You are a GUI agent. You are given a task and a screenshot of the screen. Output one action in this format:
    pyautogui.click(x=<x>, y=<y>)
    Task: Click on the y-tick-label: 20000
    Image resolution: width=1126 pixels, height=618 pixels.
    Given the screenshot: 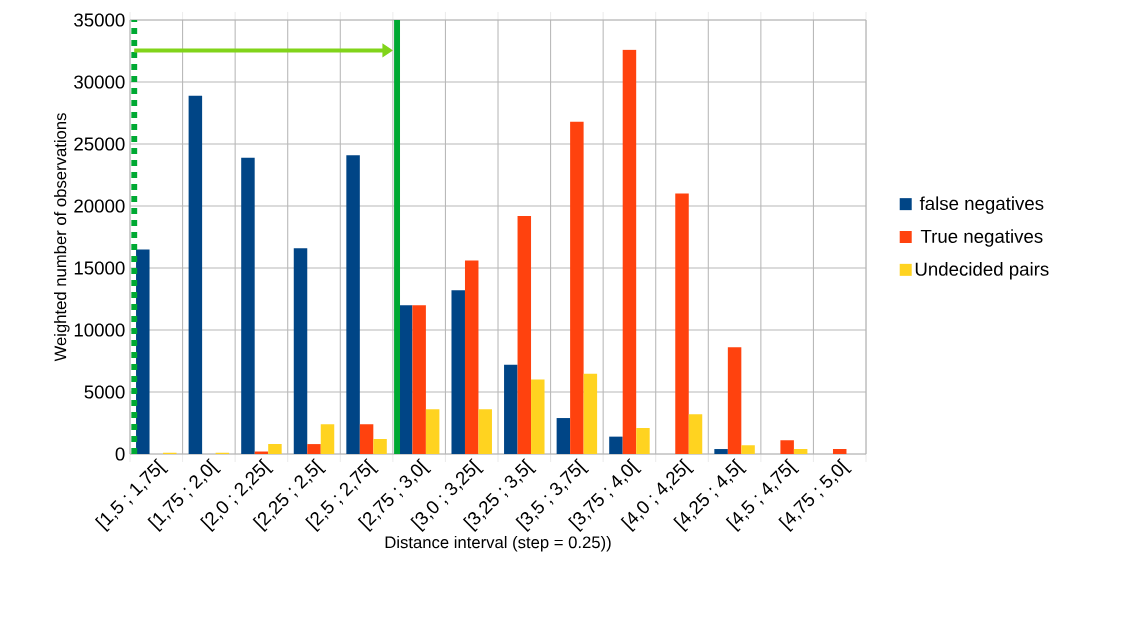 What is the action you would take?
    pyautogui.click(x=99, y=206)
    